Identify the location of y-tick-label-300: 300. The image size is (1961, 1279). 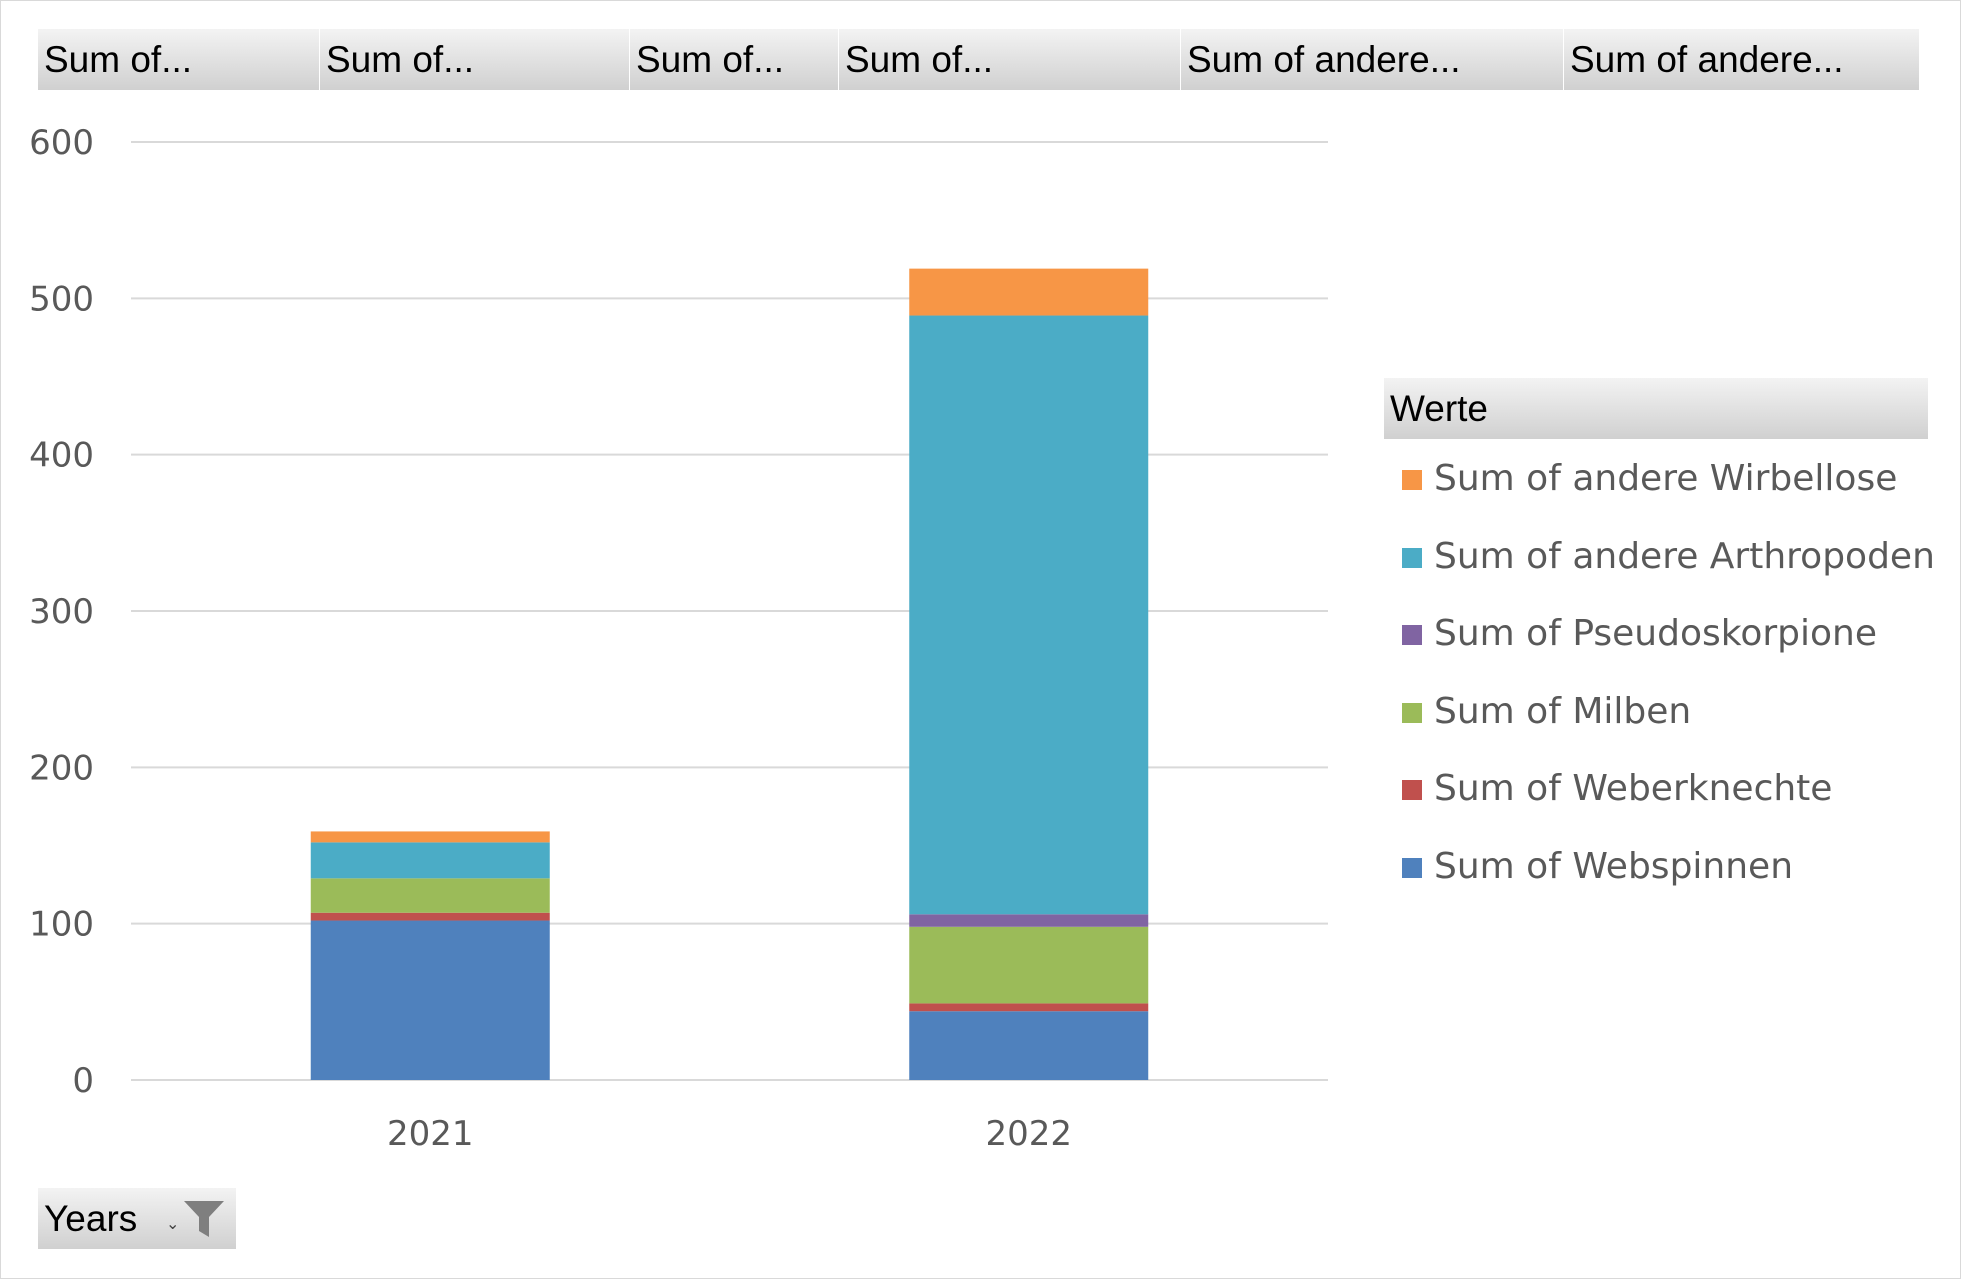
(61, 612).